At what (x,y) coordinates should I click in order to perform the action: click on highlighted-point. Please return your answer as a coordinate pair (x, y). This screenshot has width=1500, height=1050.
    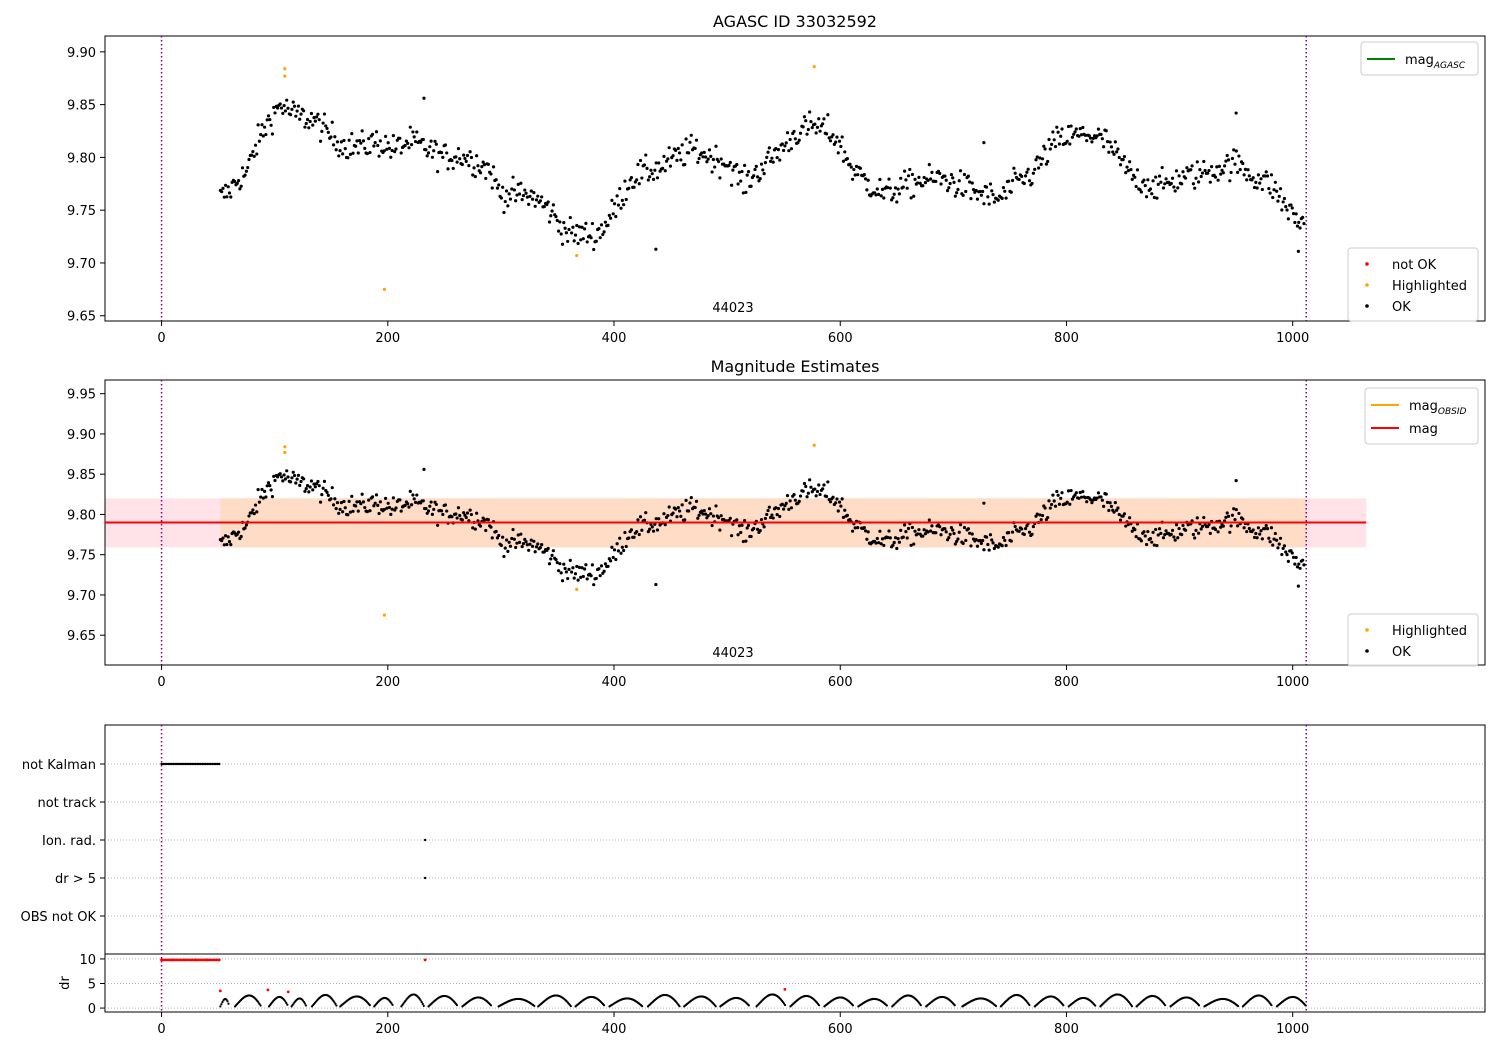
    Looking at the image, I should click on (384, 289).